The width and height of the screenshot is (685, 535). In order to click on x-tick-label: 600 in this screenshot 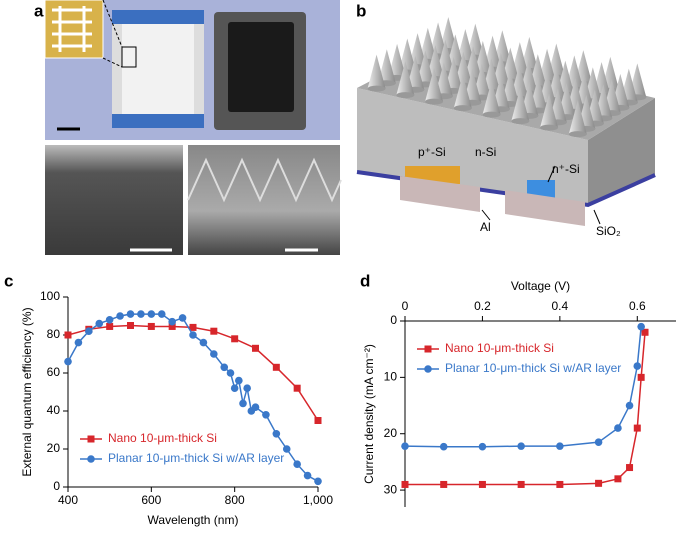, I will do `click(151, 500)`.